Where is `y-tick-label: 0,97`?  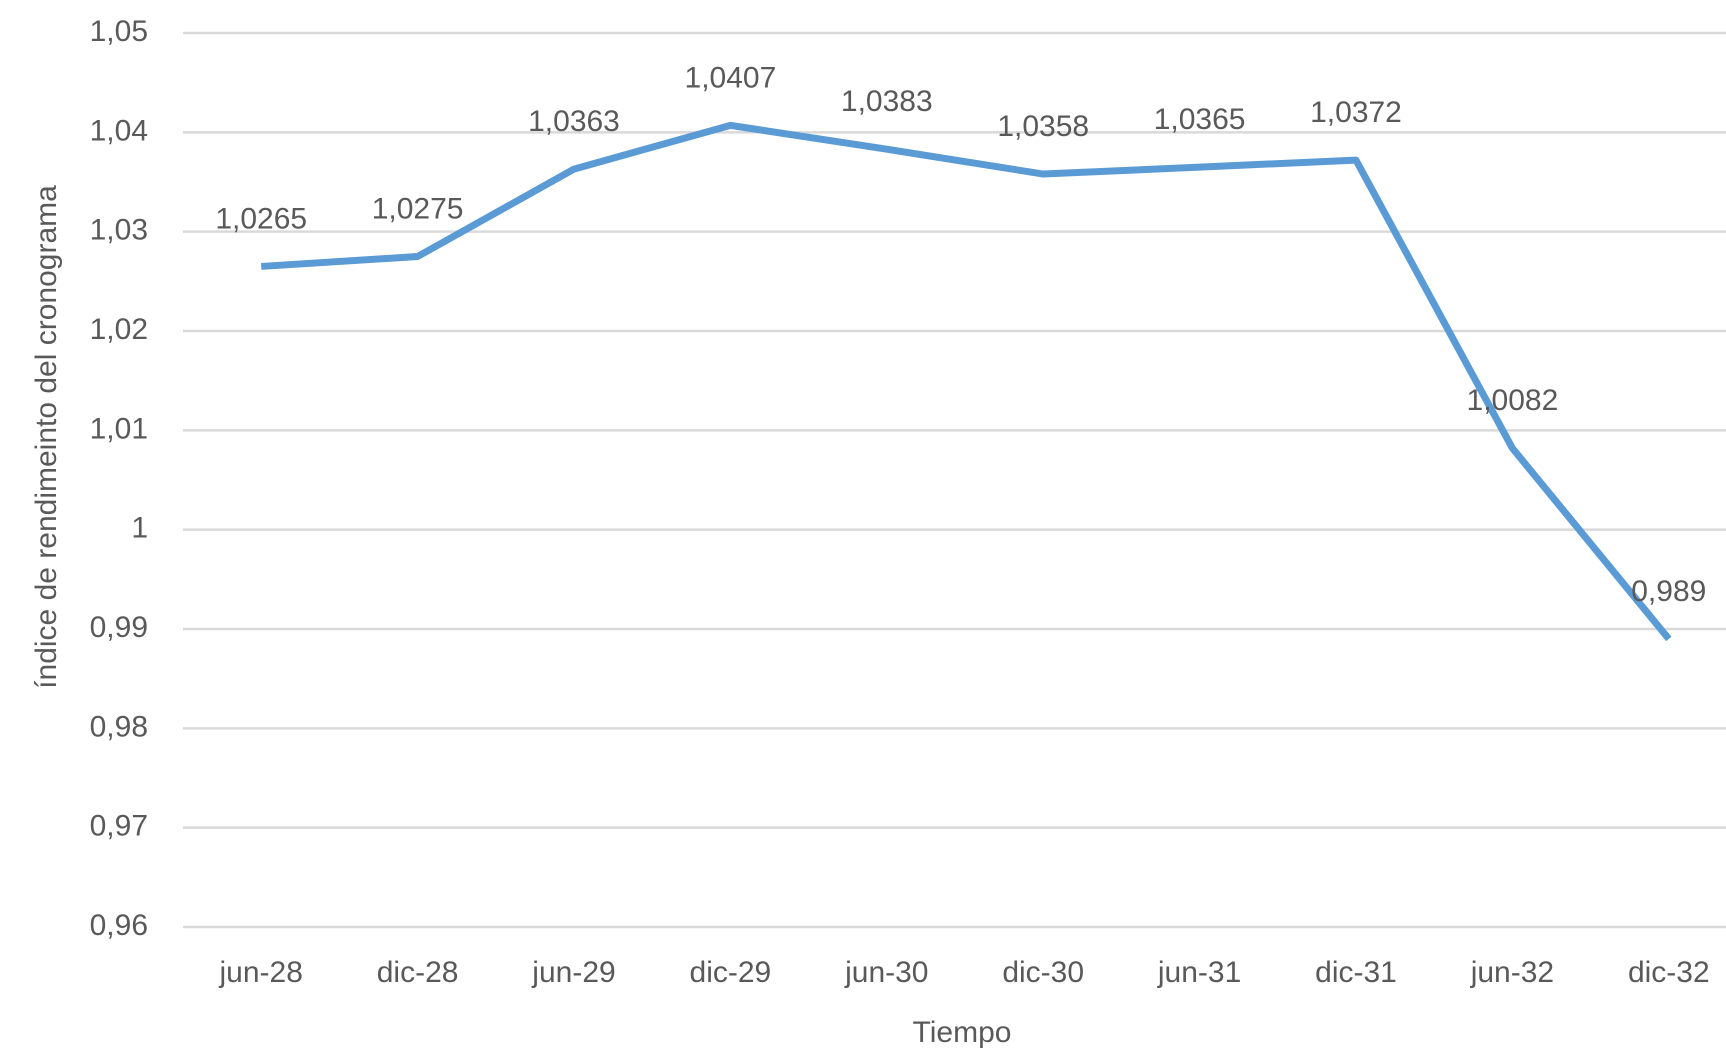
y-tick-label: 0,97 is located at coordinates (119, 826).